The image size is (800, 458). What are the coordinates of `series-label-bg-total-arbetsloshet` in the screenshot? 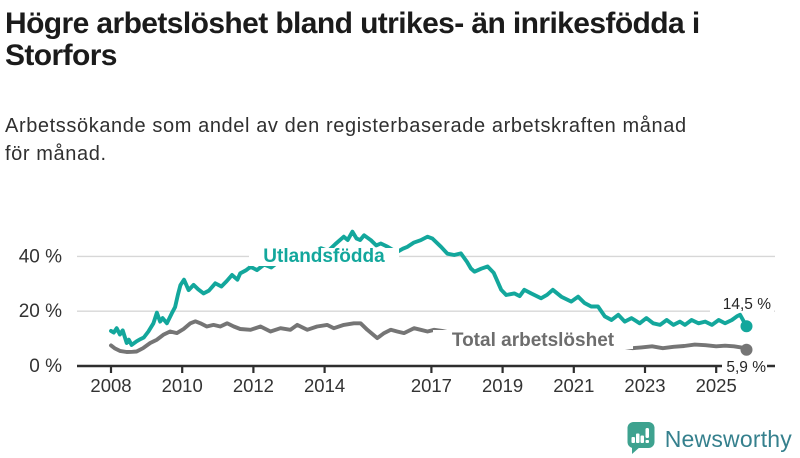 It's located at (533, 339).